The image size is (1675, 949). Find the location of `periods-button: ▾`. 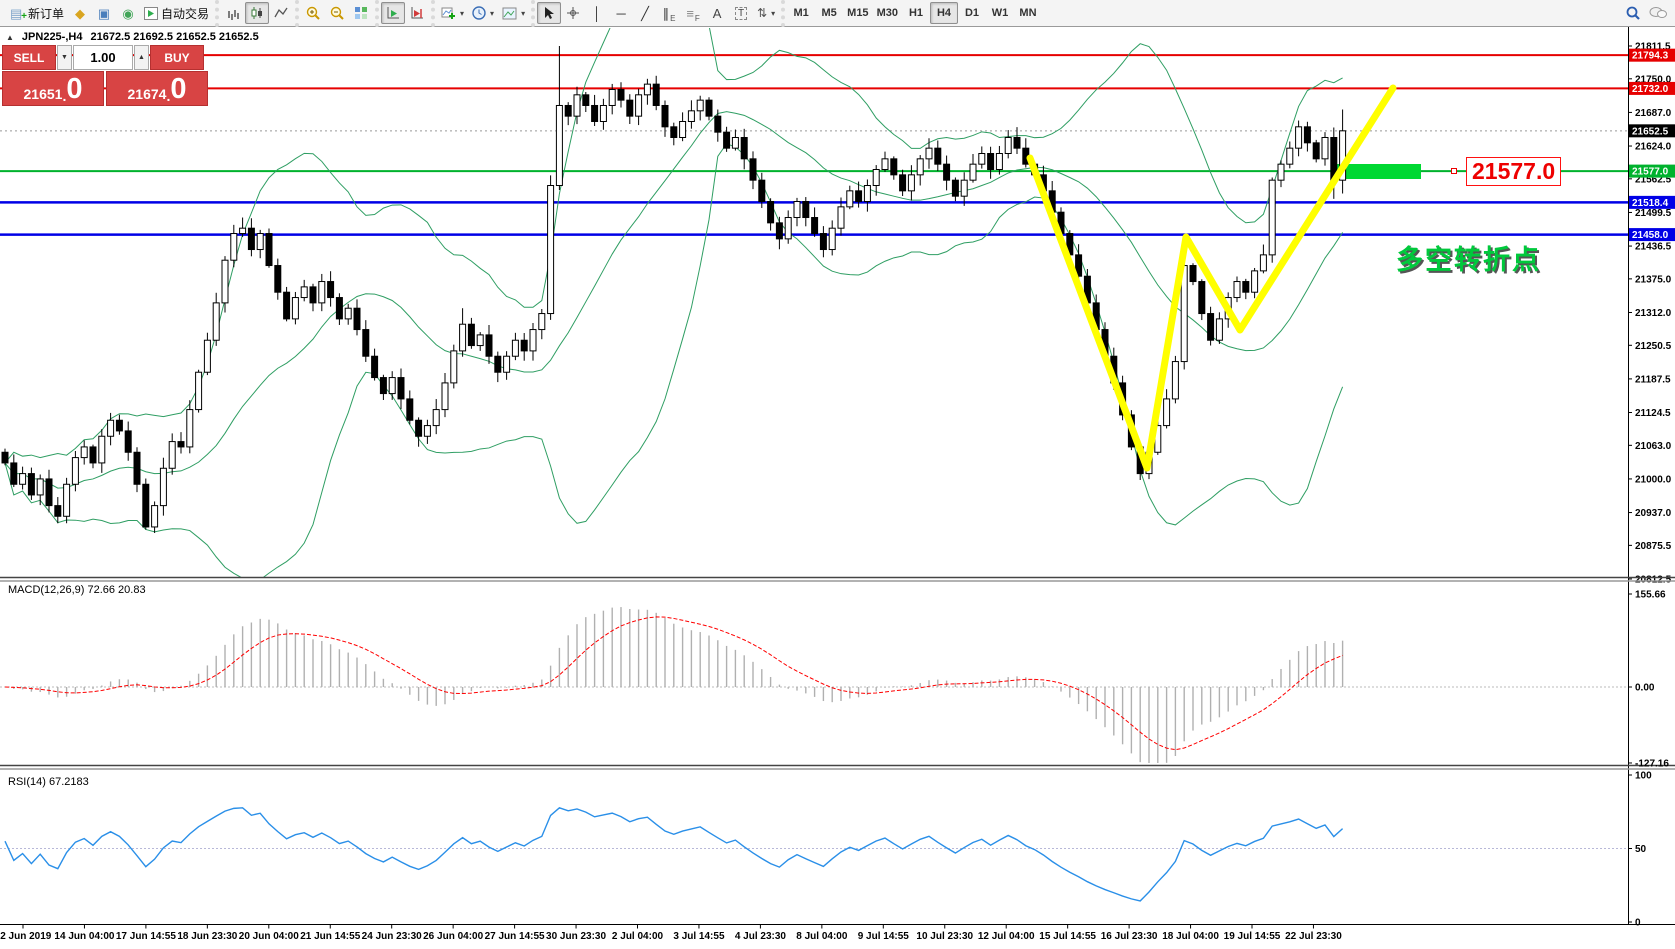

periods-button: ▾ is located at coordinates (483, 13).